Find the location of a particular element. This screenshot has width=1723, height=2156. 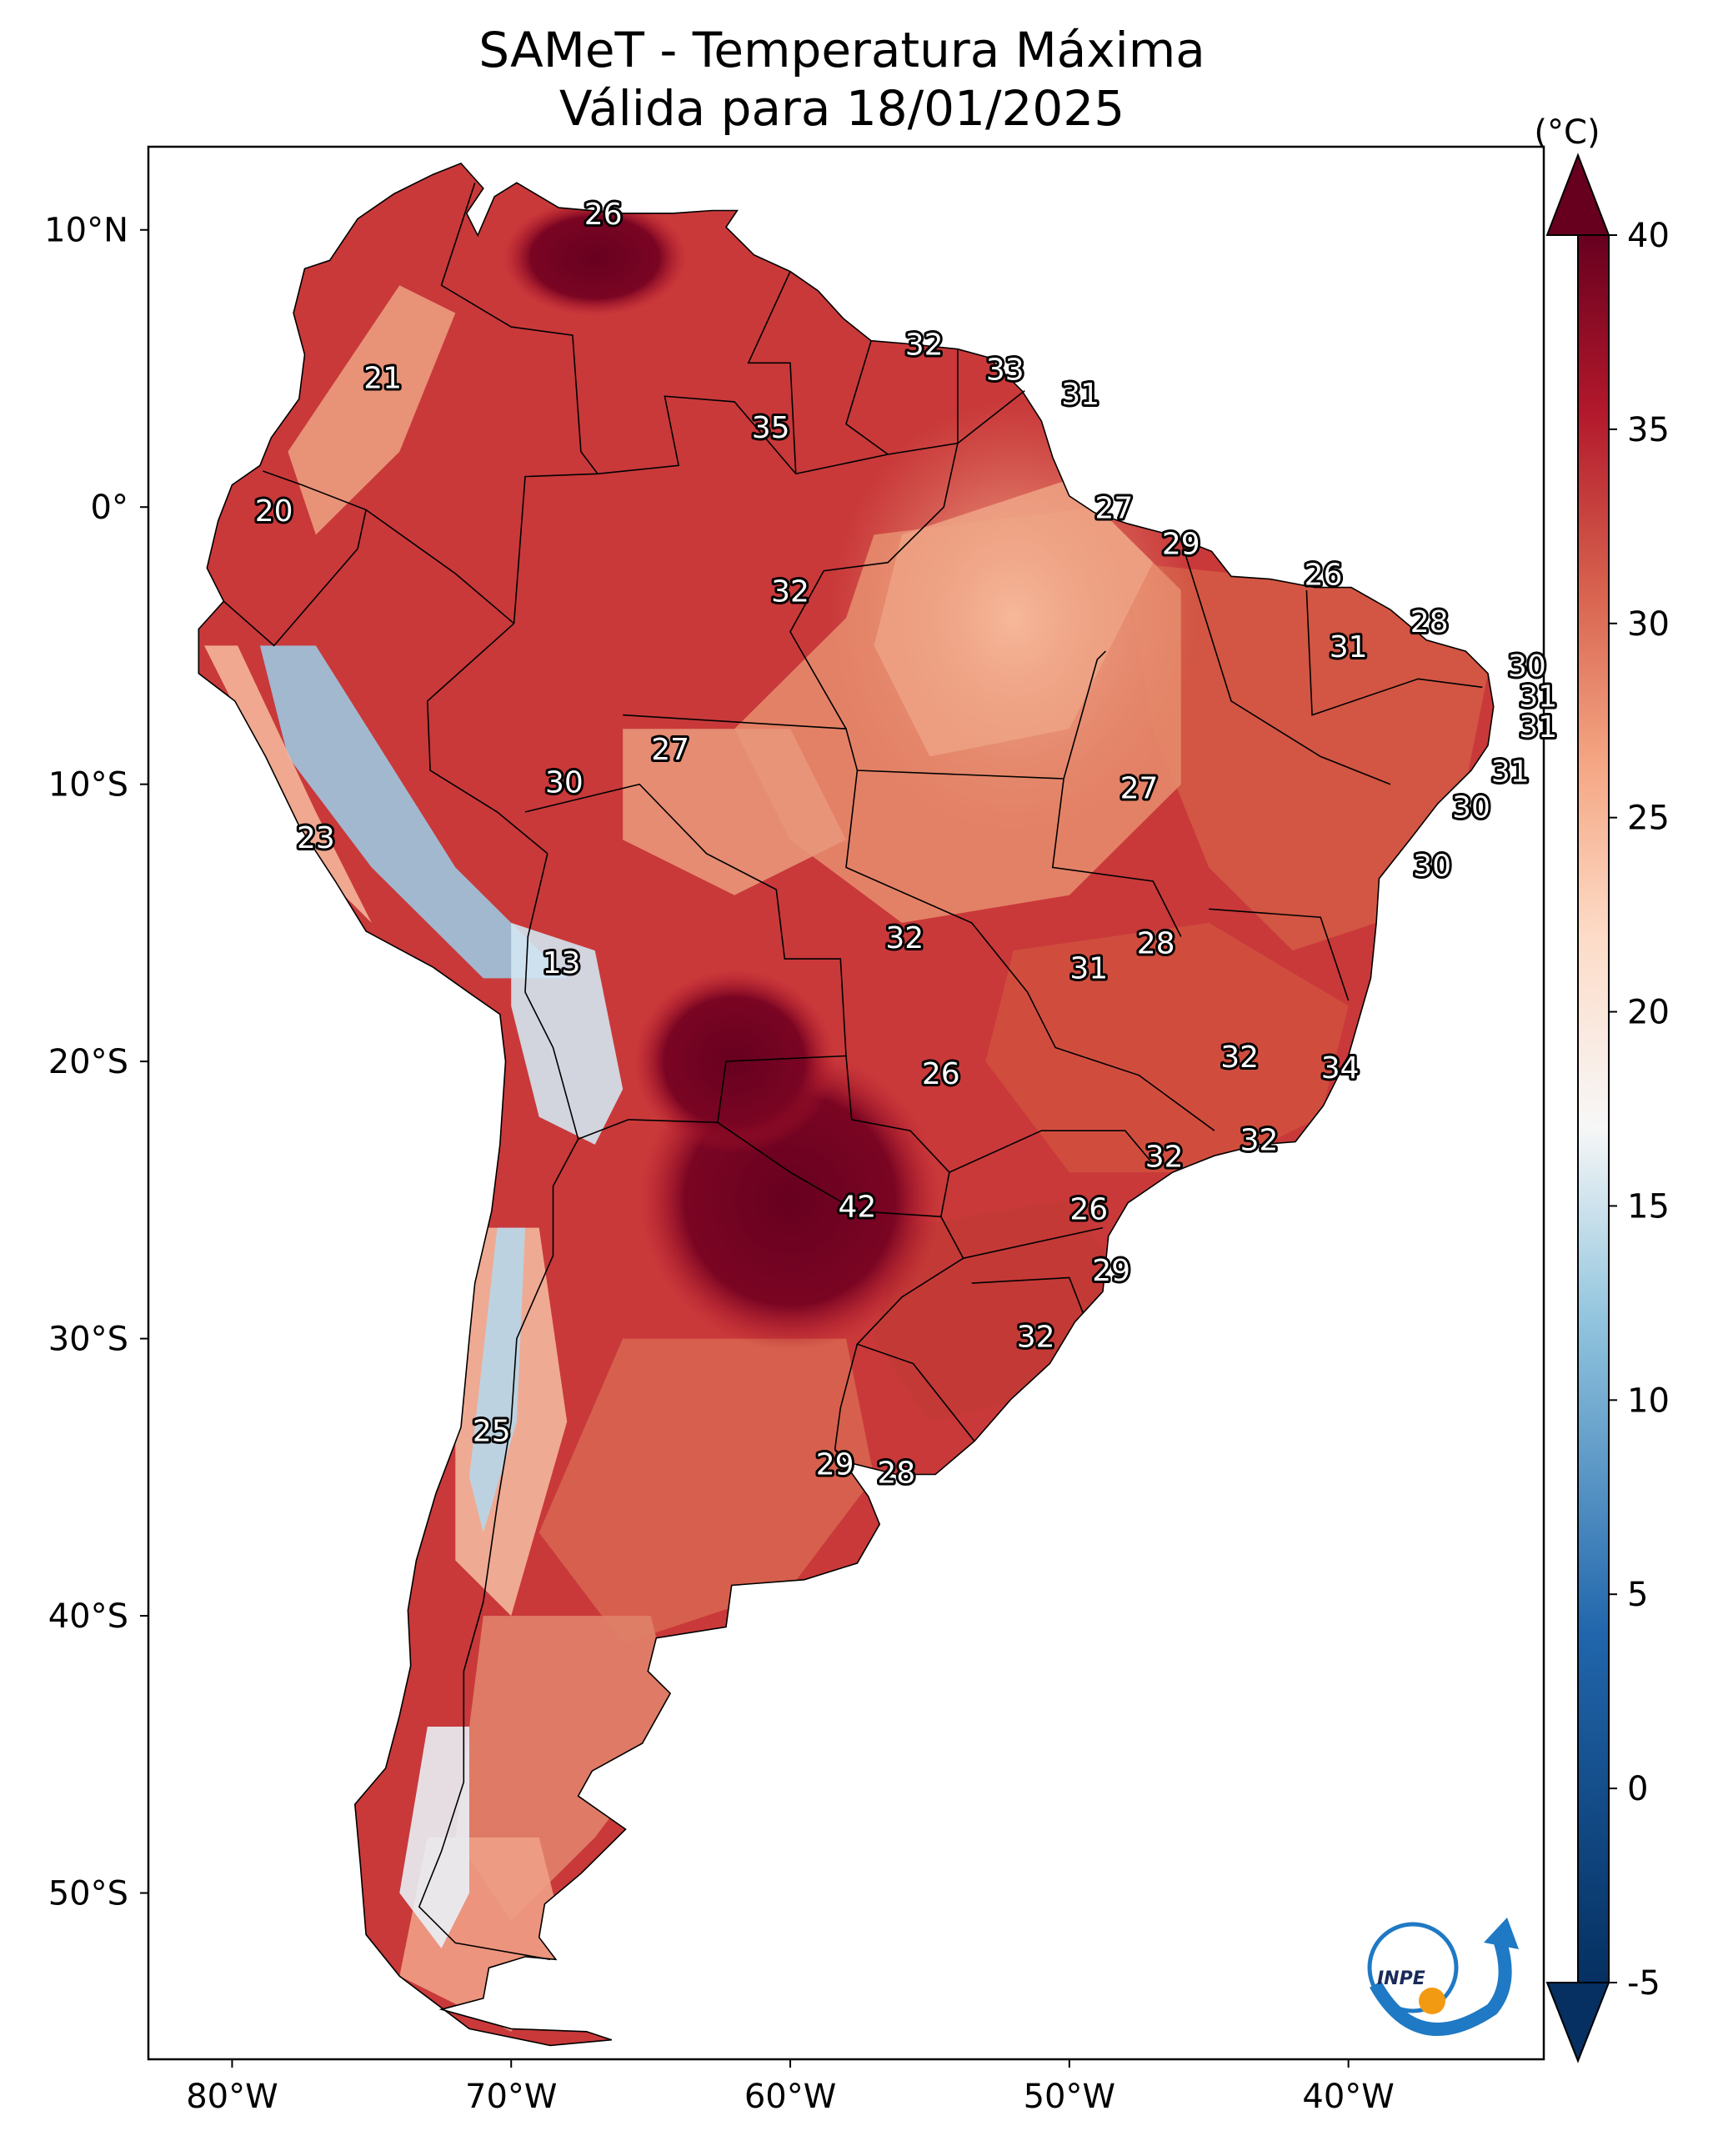

colorbar-tick-label: 0 is located at coordinates (1638, 1789).